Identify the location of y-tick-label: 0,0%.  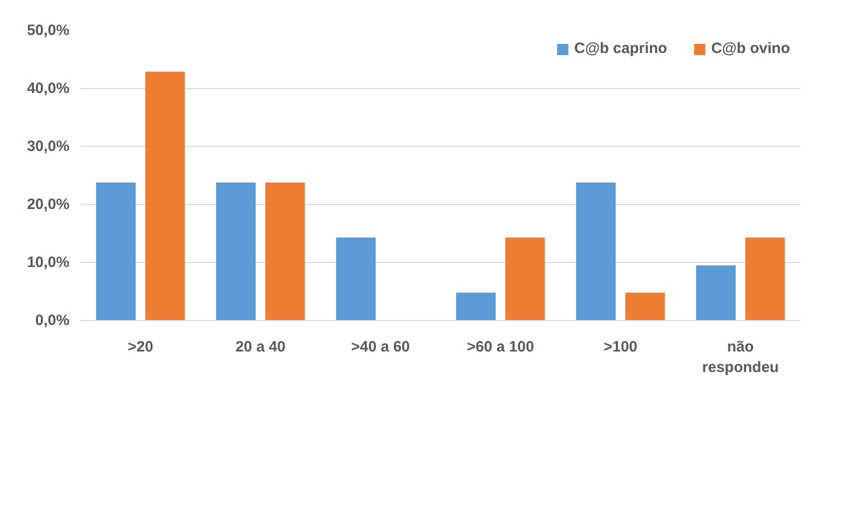
(52, 320).